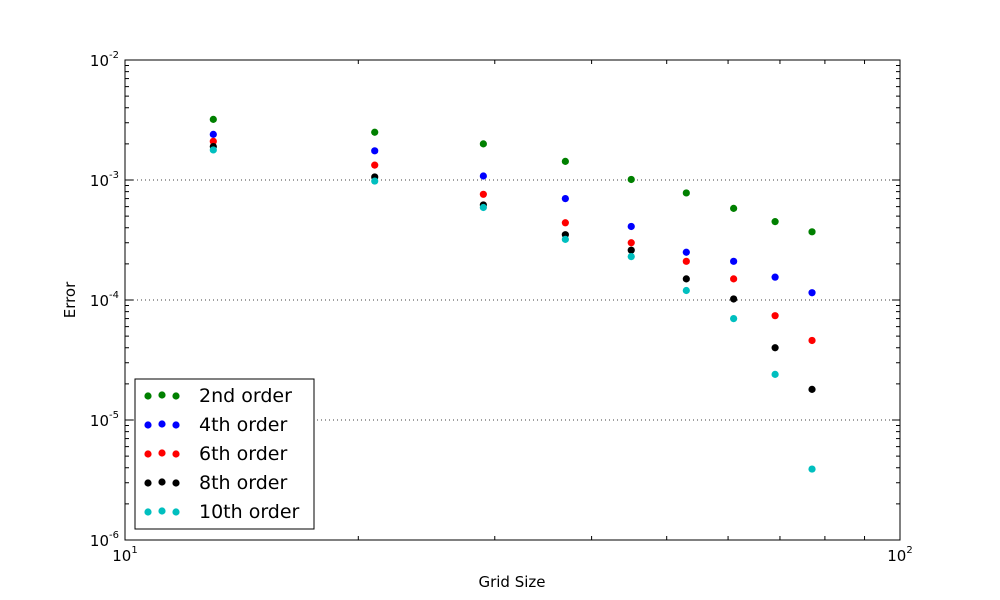 The width and height of the screenshot is (1000, 600). I want to click on legend-entry: 4th order, so click(215, 425).